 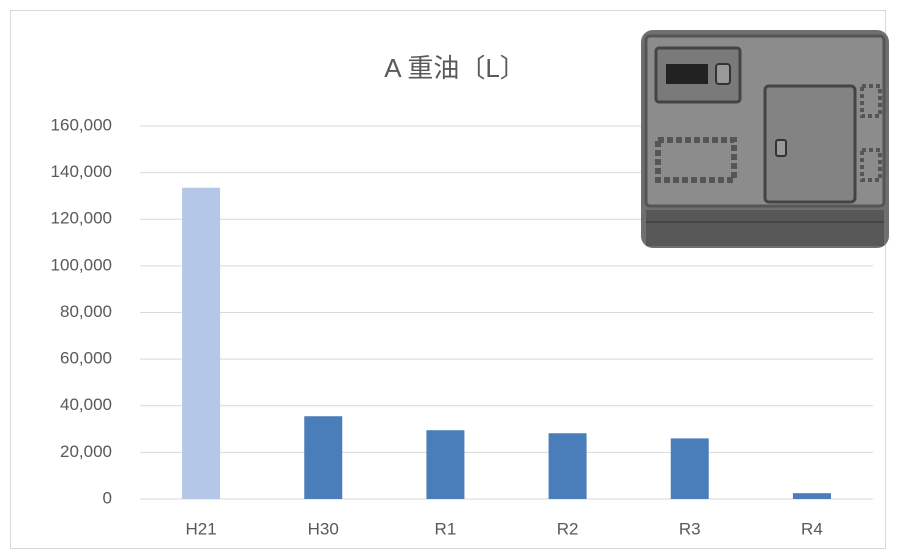 I want to click on x-tick-label: R1, so click(x=446, y=528).